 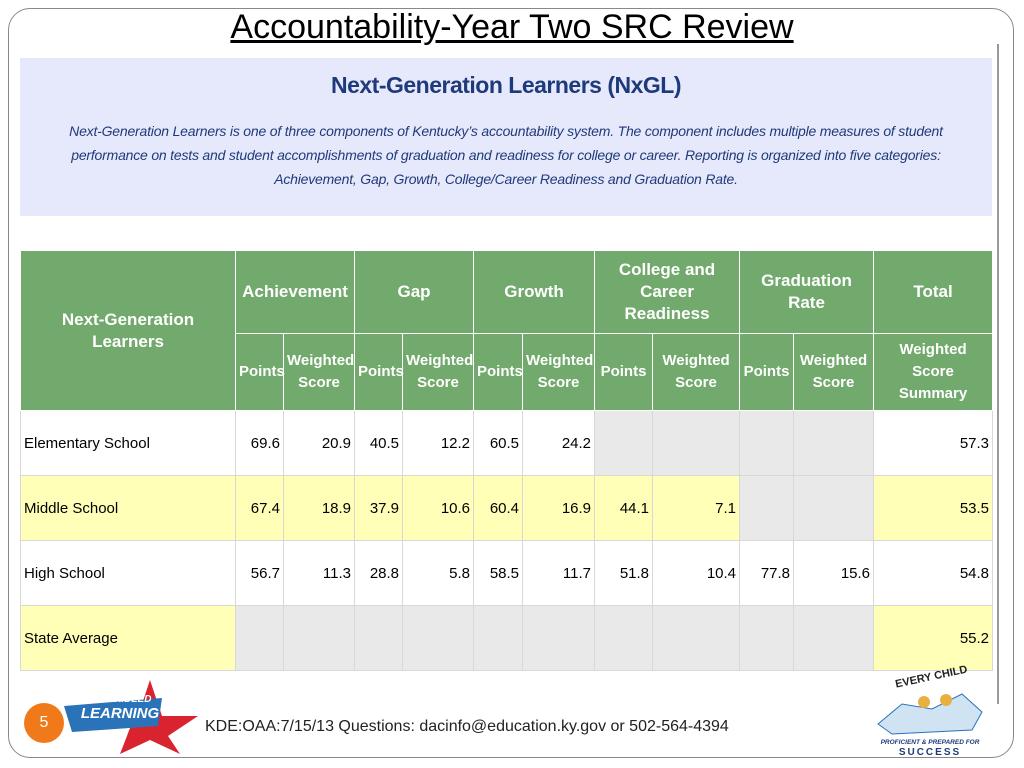 What do you see at coordinates (319, 508) in the screenshot?
I see `table-cell: 18.9` at bounding box center [319, 508].